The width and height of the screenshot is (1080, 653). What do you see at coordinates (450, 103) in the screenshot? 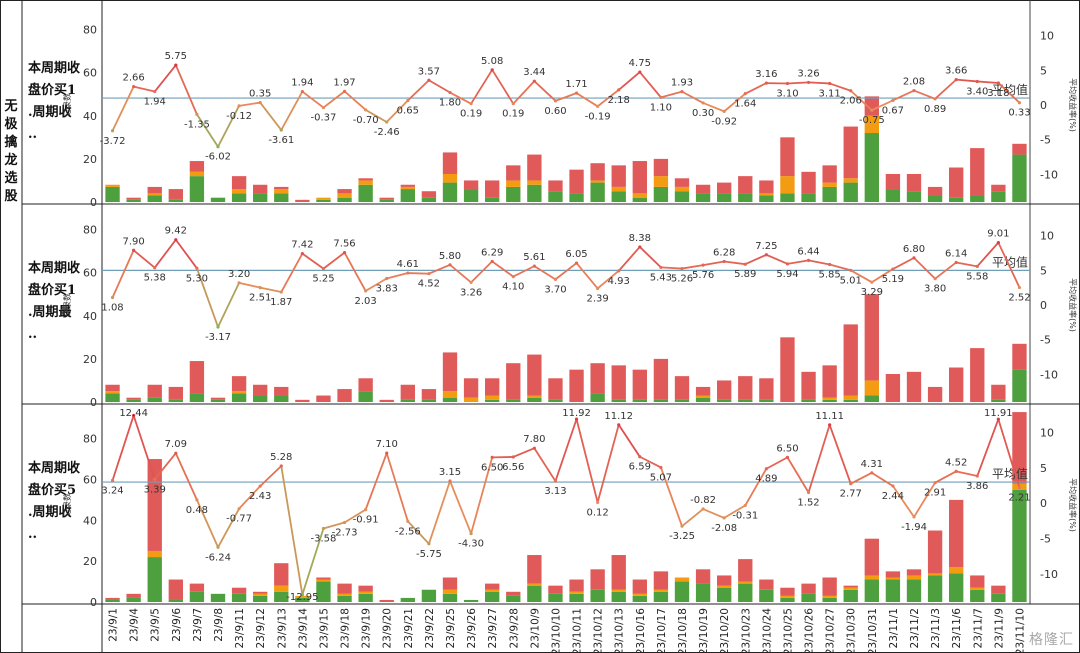
I see `return-label: 1.80` at bounding box center [450, 103].